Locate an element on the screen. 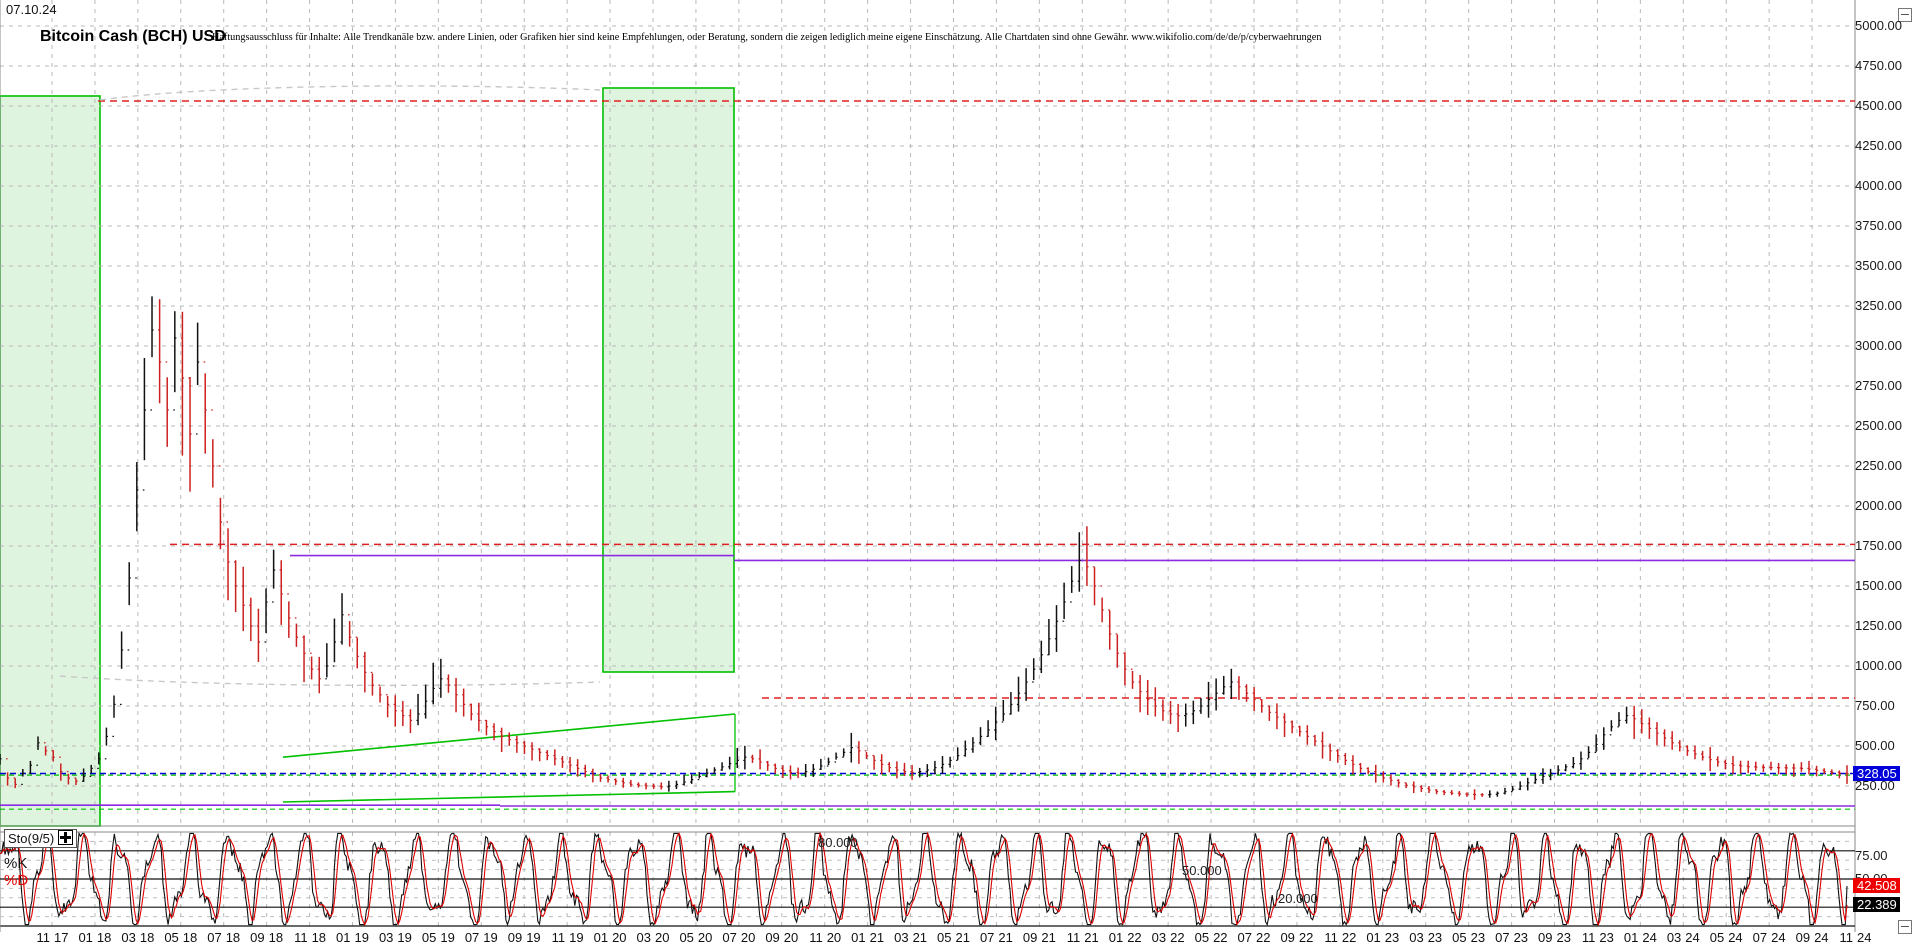 This screenshot has height=948, width=1916. collapse-panel-icon is located at coordinates (1905, 15).